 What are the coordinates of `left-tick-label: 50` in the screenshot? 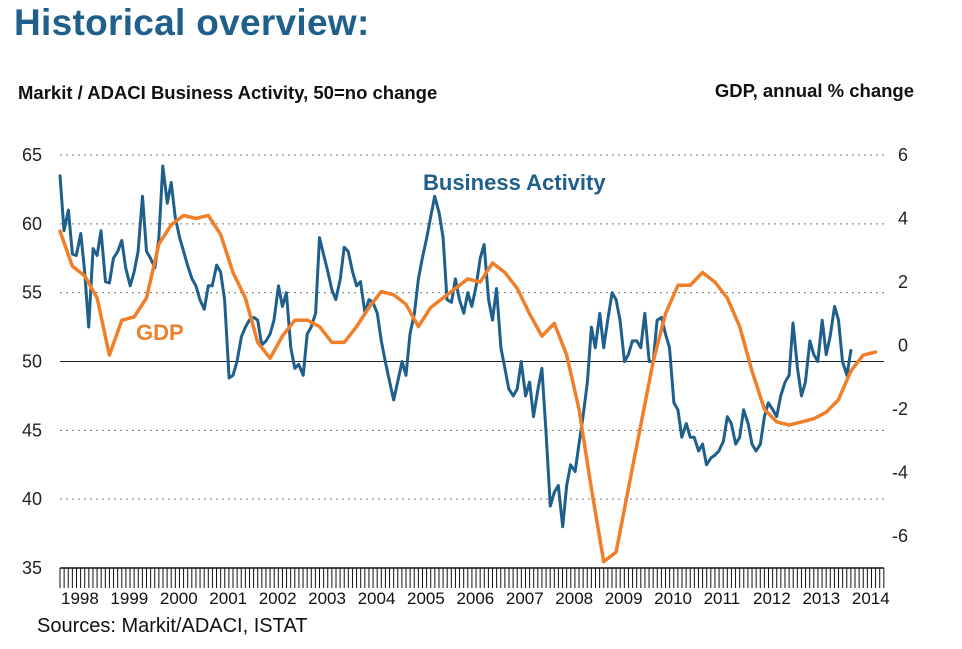 It's located at (32, 362).